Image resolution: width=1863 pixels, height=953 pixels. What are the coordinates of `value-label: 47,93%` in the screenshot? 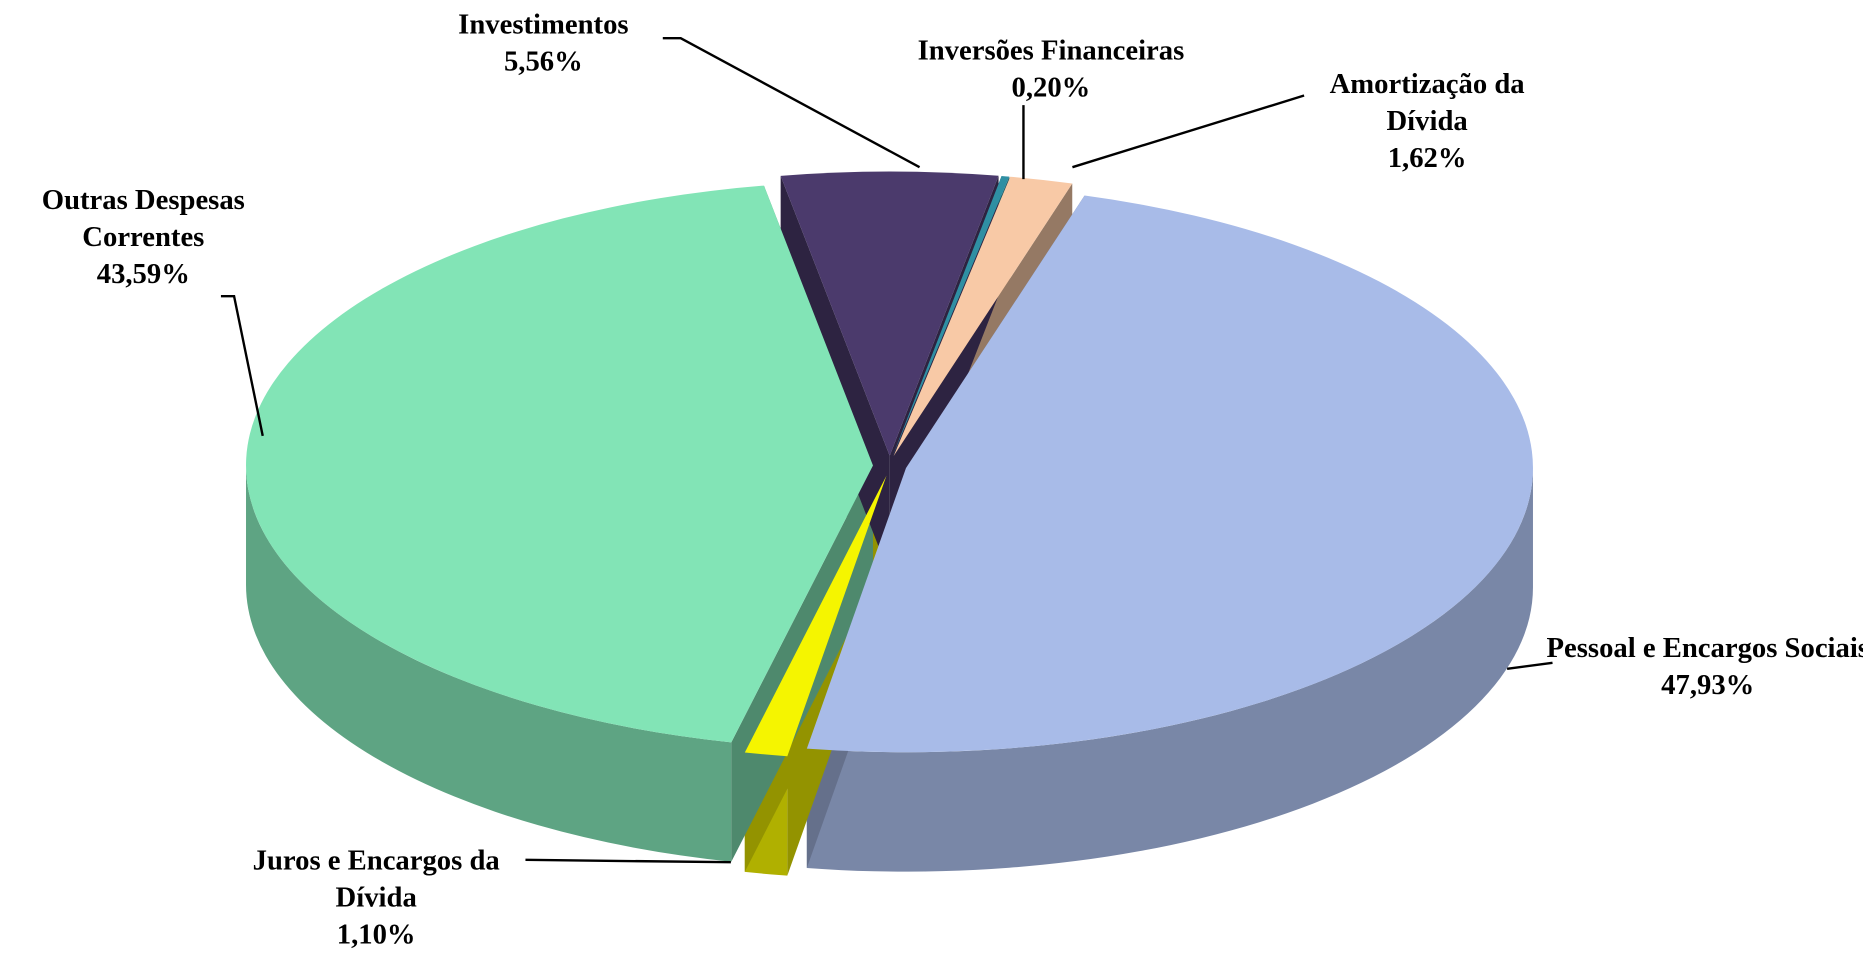 It's located at (1708, 685).